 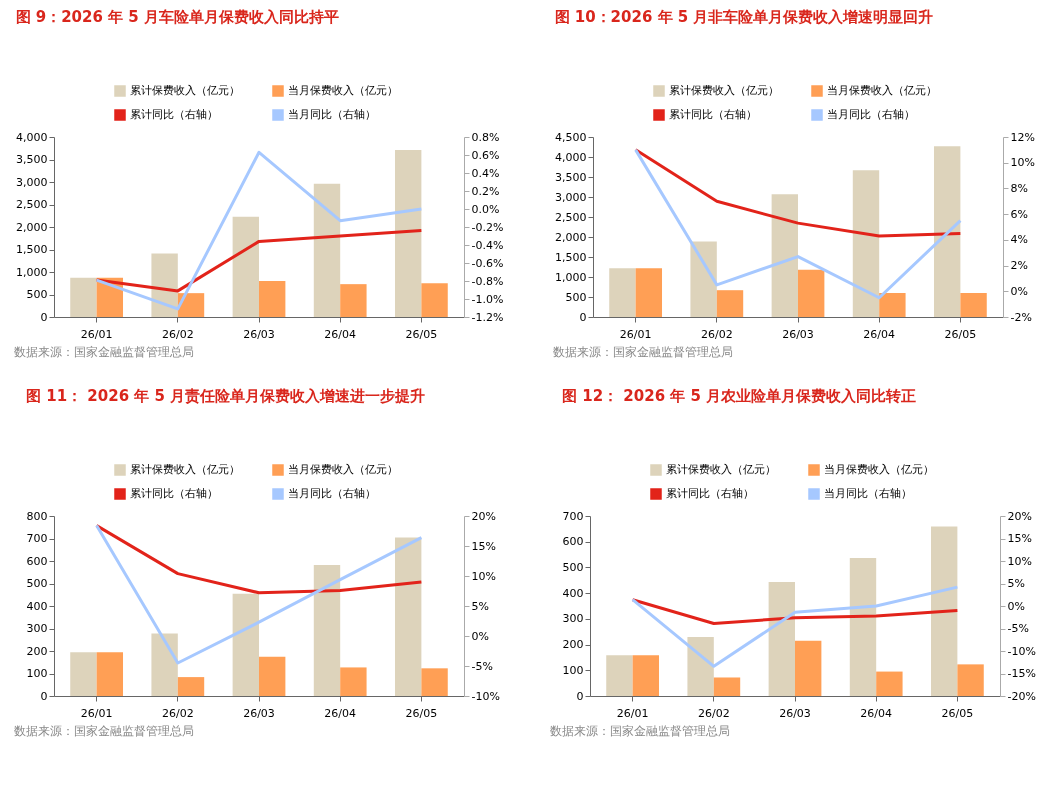 I want to click on y-tick-label: 500, so click(x=37, y=583).